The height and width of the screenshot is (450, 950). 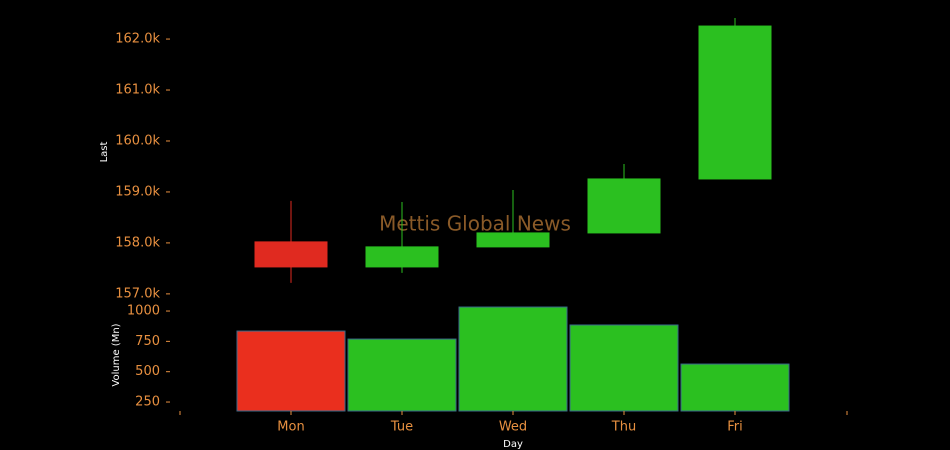 What do you see at coordinates (116, 354) in the screenshot?
I see `y2-axis-label: Volume (Mn)` at bounding box center [116, 354].